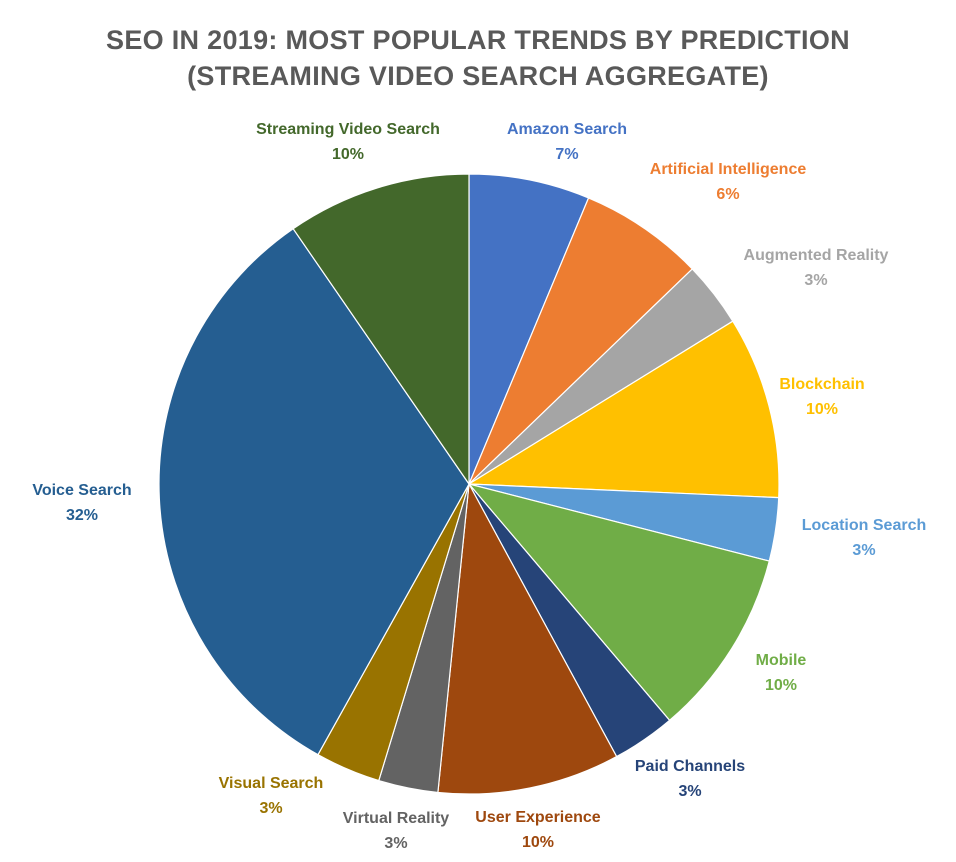 The width and height of the screenshot is (956, 862). I want to click on data-label-name: Paid Channels, so click(690, 766).